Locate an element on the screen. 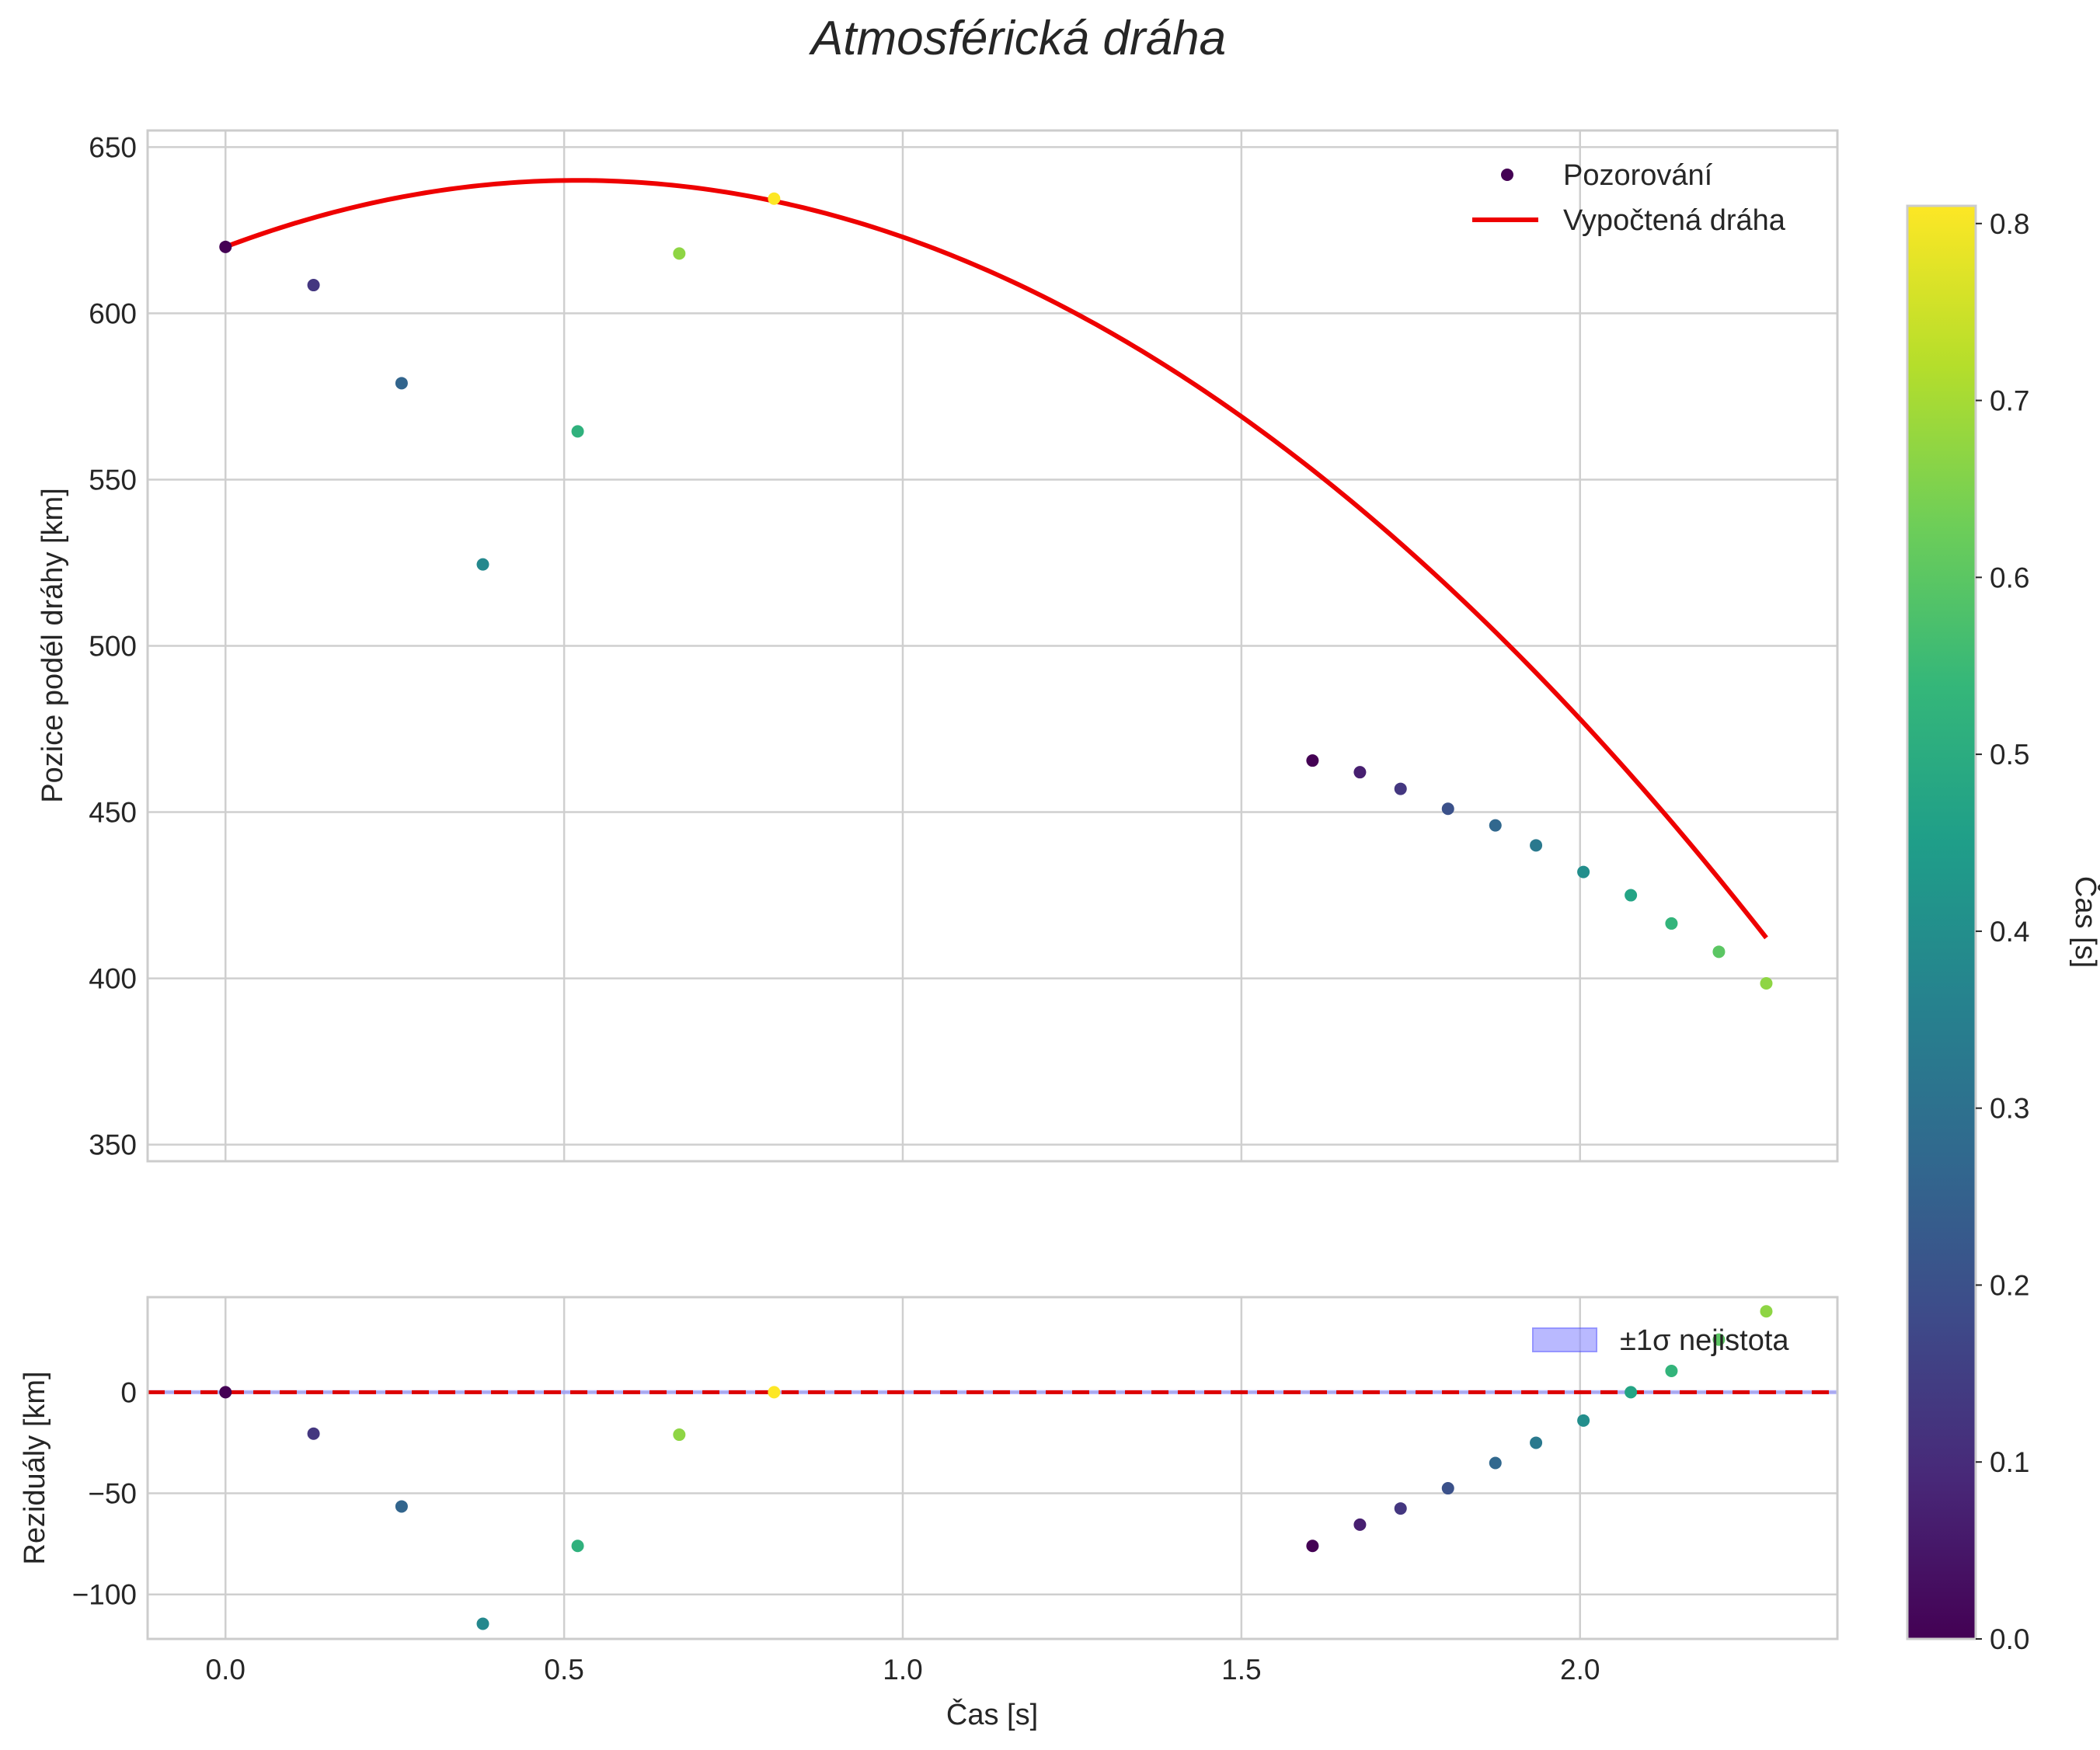  y-tick-label: 550 is located at coordinates (113, 480).